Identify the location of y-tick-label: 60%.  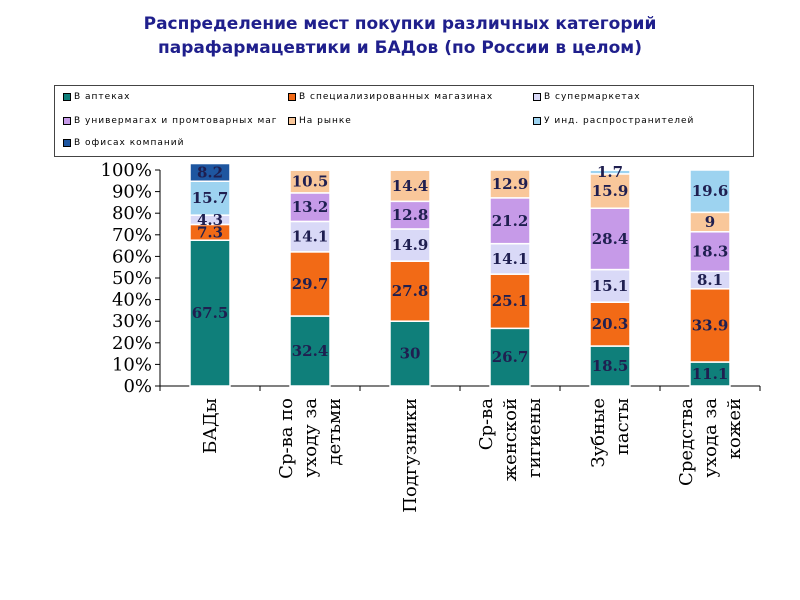
(132, 256).